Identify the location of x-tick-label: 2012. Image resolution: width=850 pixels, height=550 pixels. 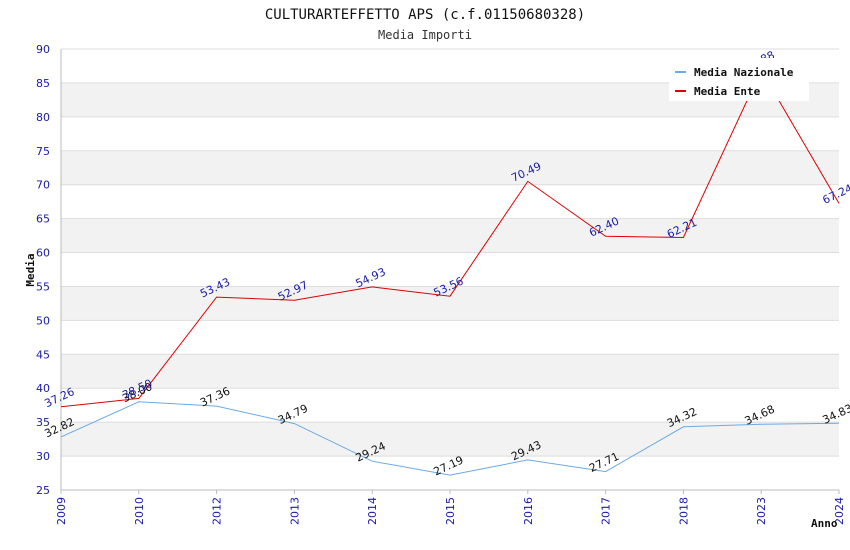
(217, 511).